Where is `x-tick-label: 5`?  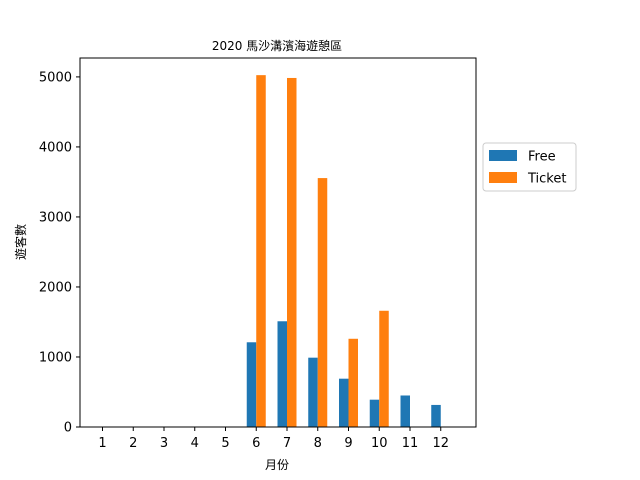 x-tick-label: 5 is located at coordinates (225, 443).